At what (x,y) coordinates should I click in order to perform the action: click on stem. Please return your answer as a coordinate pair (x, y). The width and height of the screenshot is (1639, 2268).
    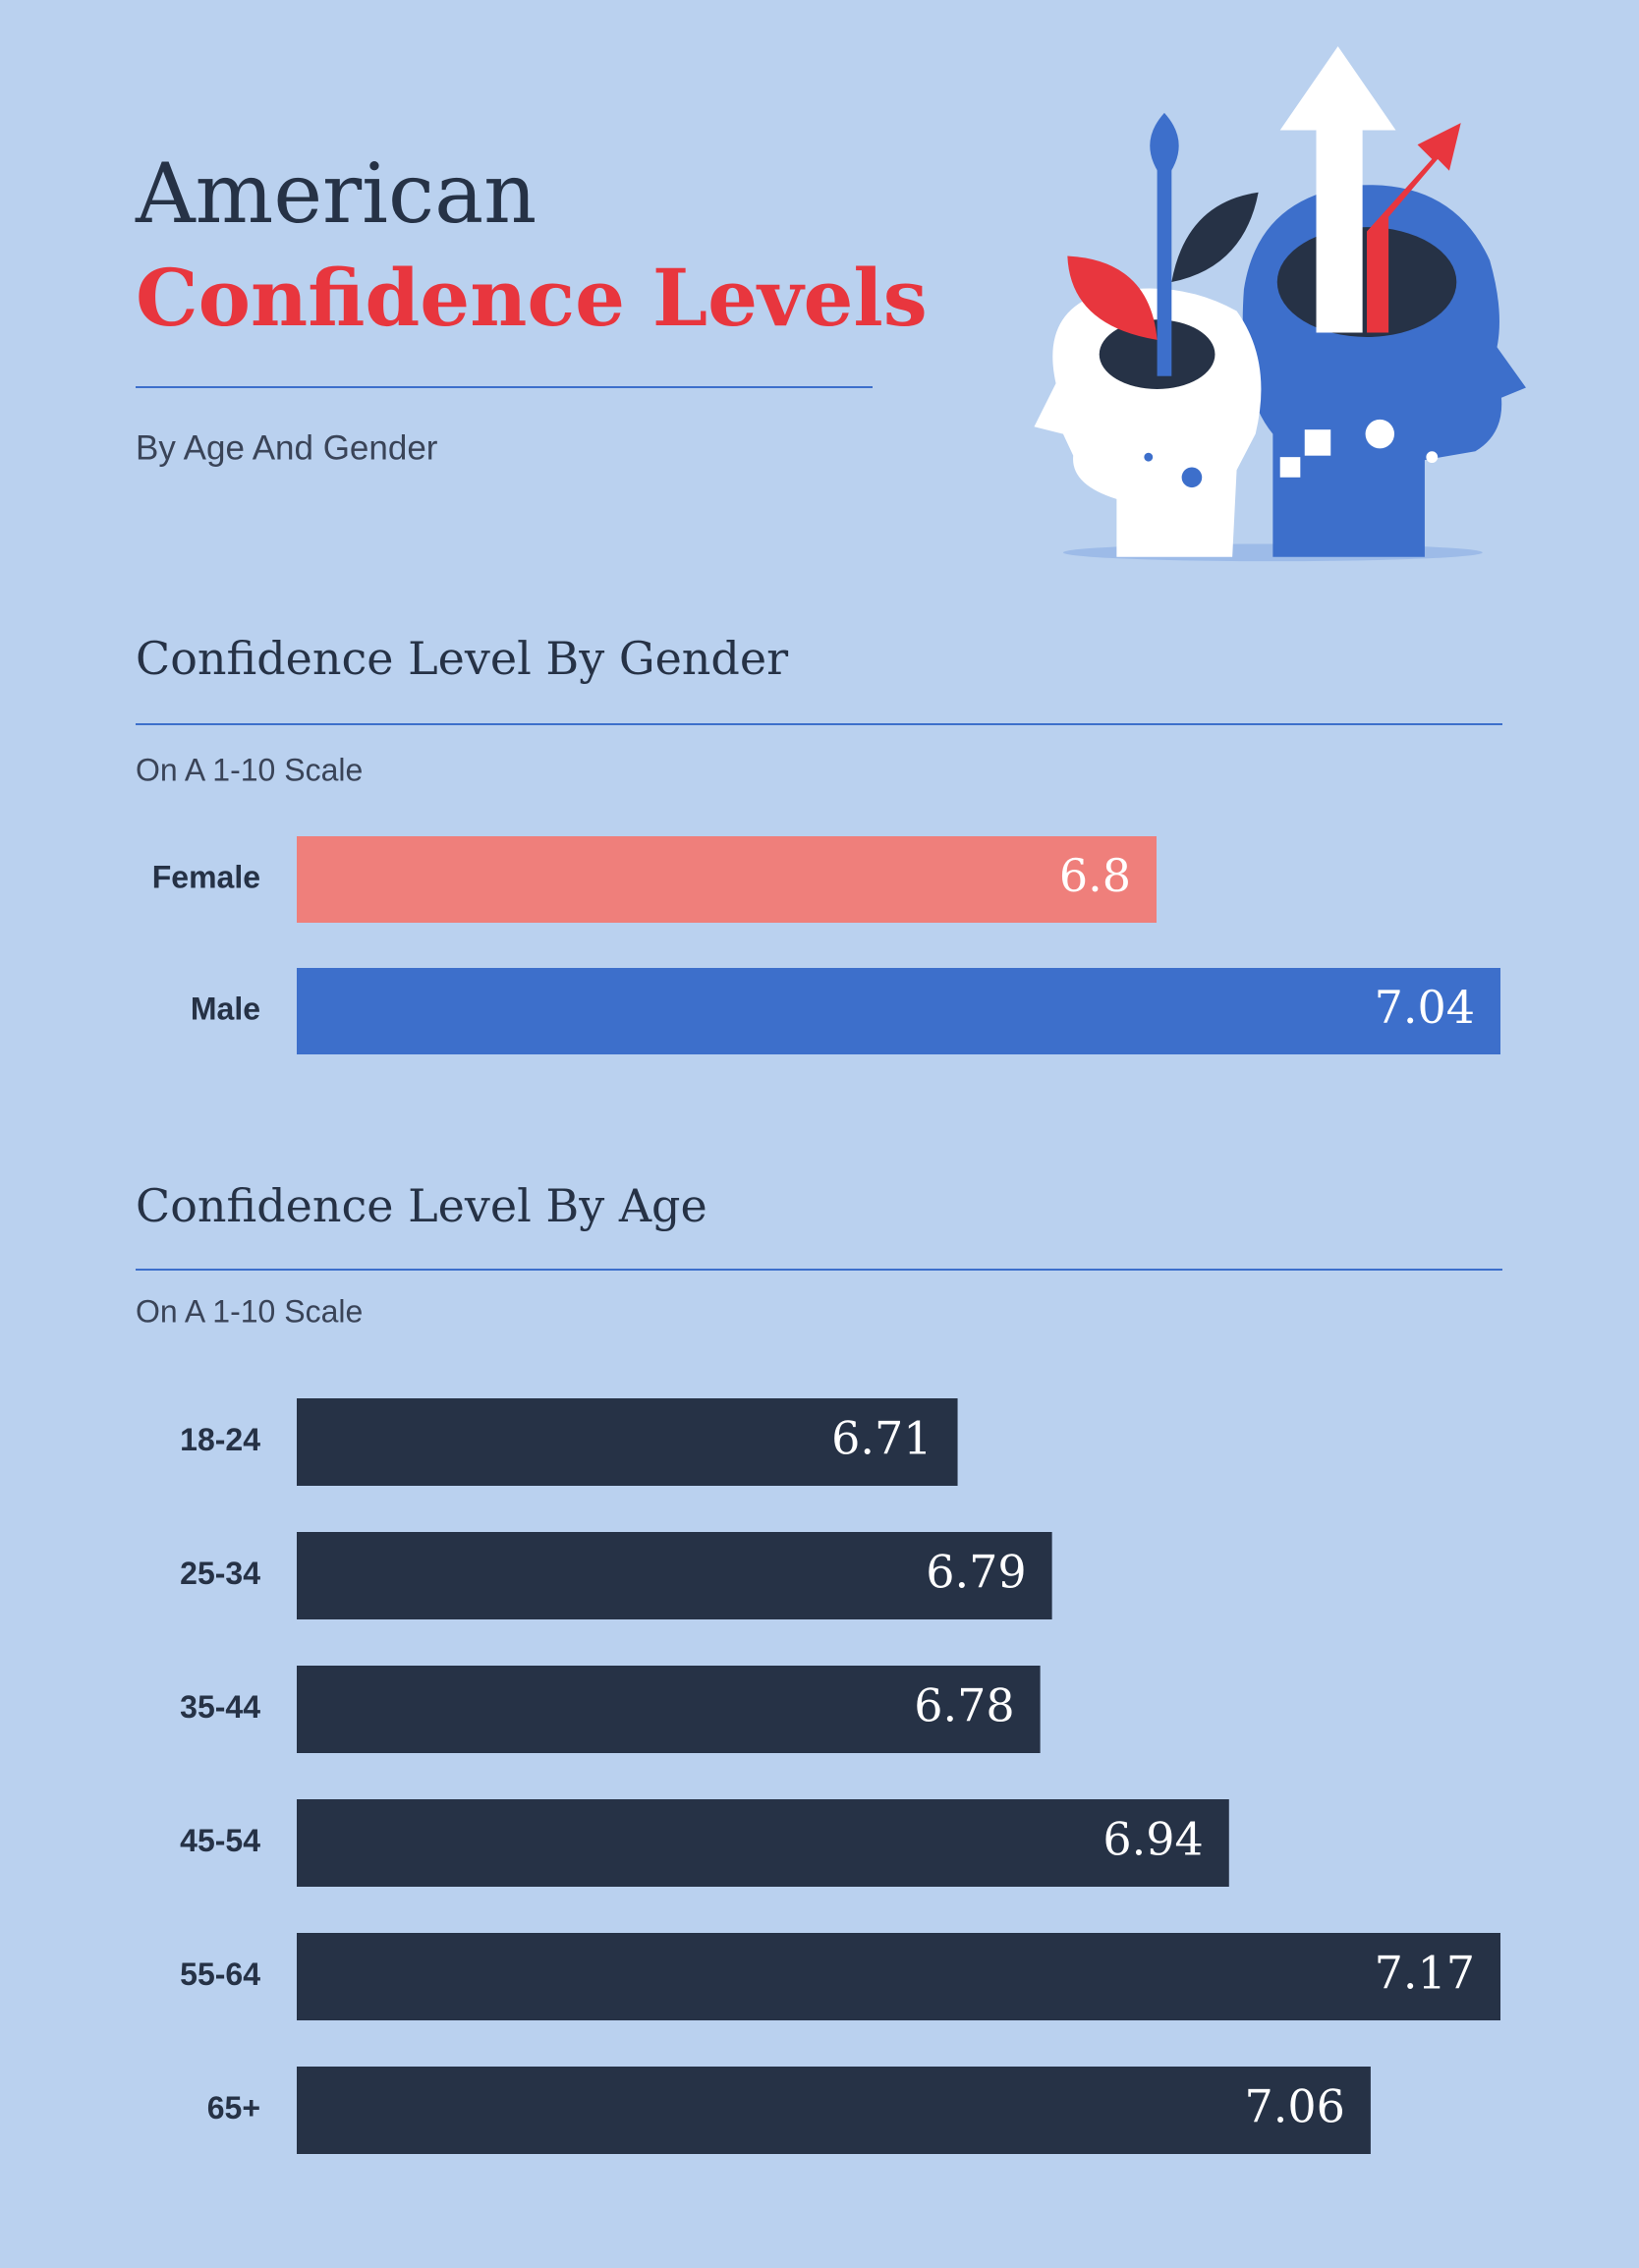
    Looking at the image, I should click on (1164, 267).